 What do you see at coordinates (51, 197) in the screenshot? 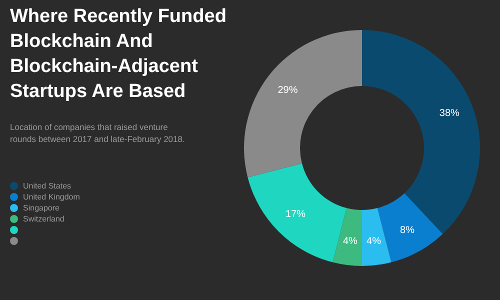
I see `legend-label: United Kingdom` at bounding box center [51, 197].